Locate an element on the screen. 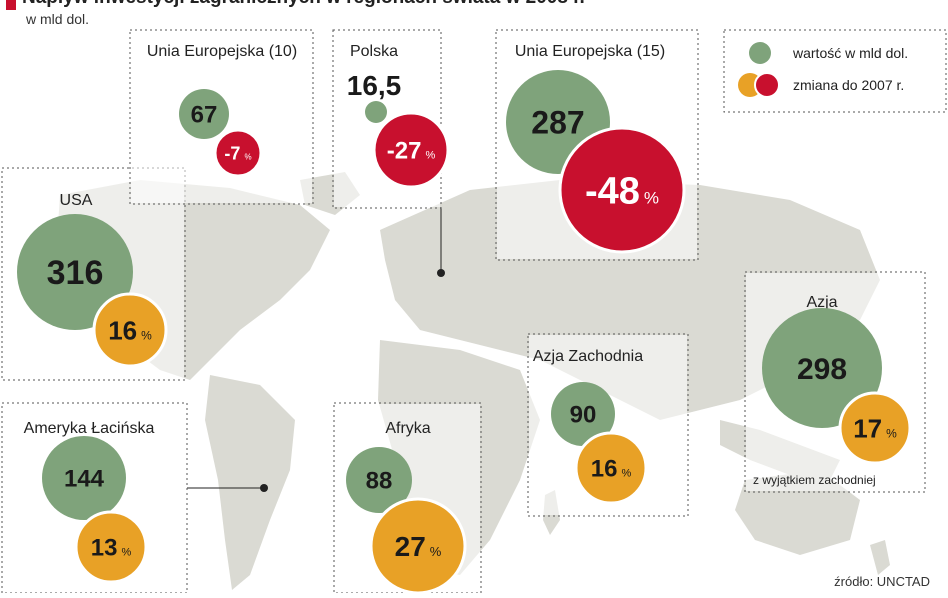 This screenshot has height=598, width=948. region-5-panel: Azja Zachodnia 90 16% is located at coordinates (608, 425).